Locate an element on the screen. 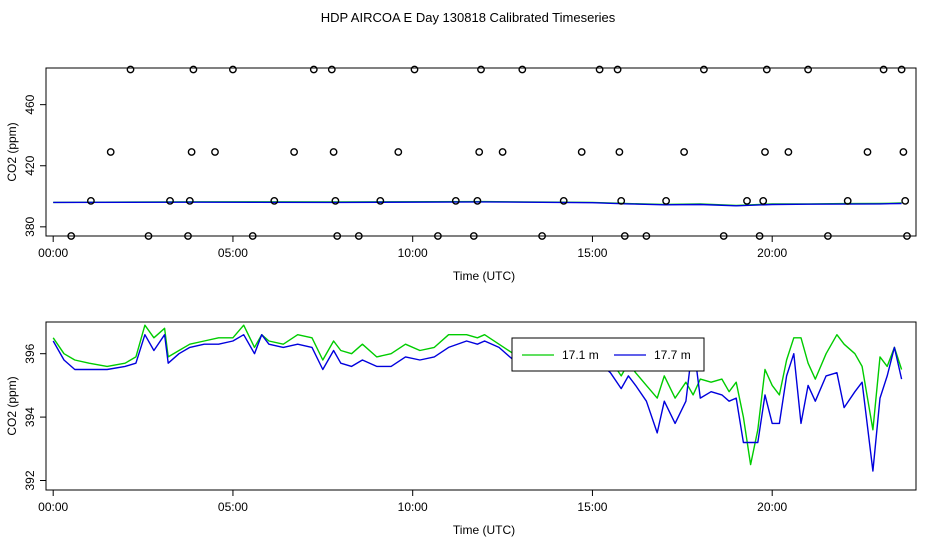 The height and width of the screenshot is (540, 936). legend-label-17-7m: 17.7 m is located at coordinates (672, 355).